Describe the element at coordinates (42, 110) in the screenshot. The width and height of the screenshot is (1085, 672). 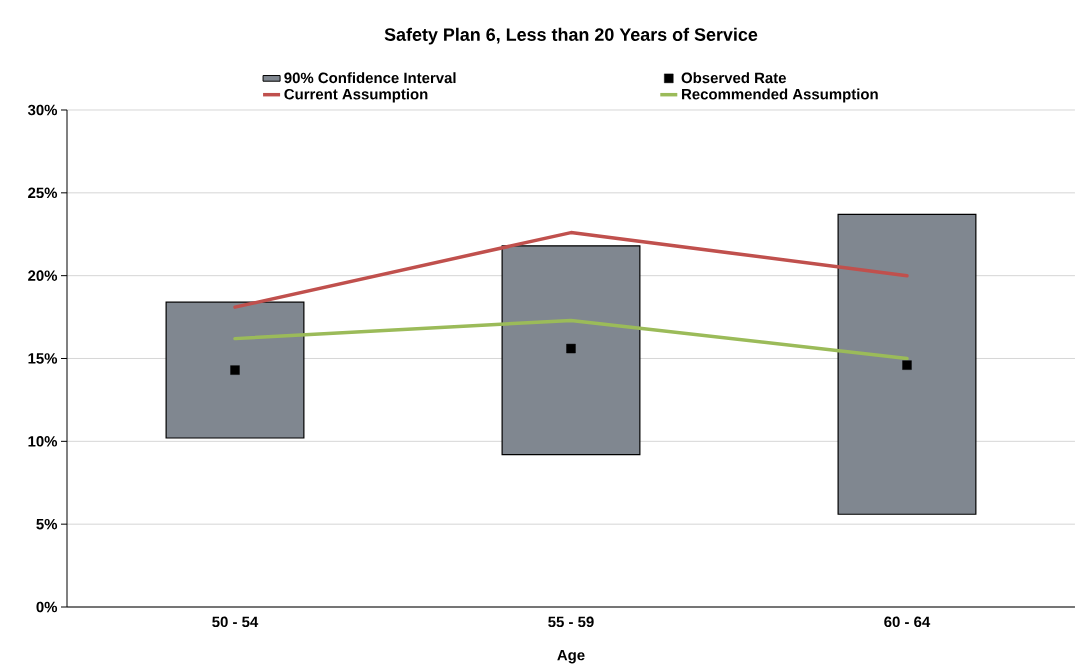
I see `y-tick-label: 30%` at that location.